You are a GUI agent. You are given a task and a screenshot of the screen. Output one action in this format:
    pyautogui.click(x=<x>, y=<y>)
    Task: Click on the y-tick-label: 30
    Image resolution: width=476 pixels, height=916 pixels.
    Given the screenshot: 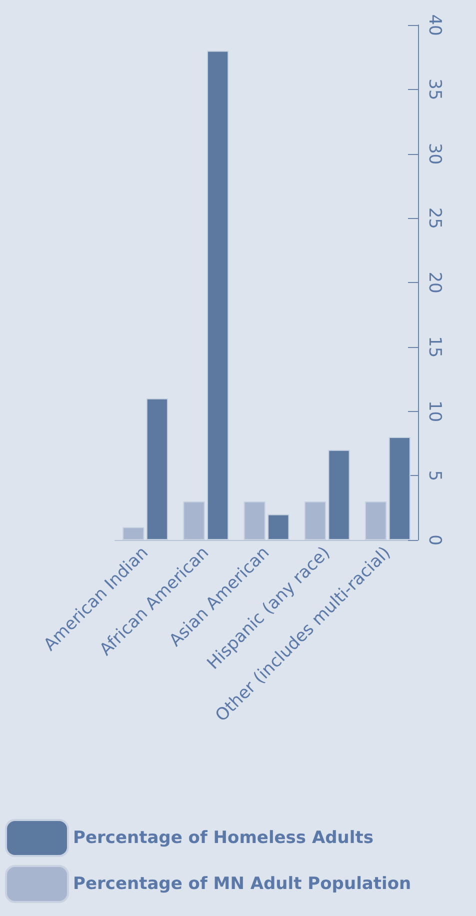 What is the action you would take?
    pyautogui.click(x=434, y=153)
    